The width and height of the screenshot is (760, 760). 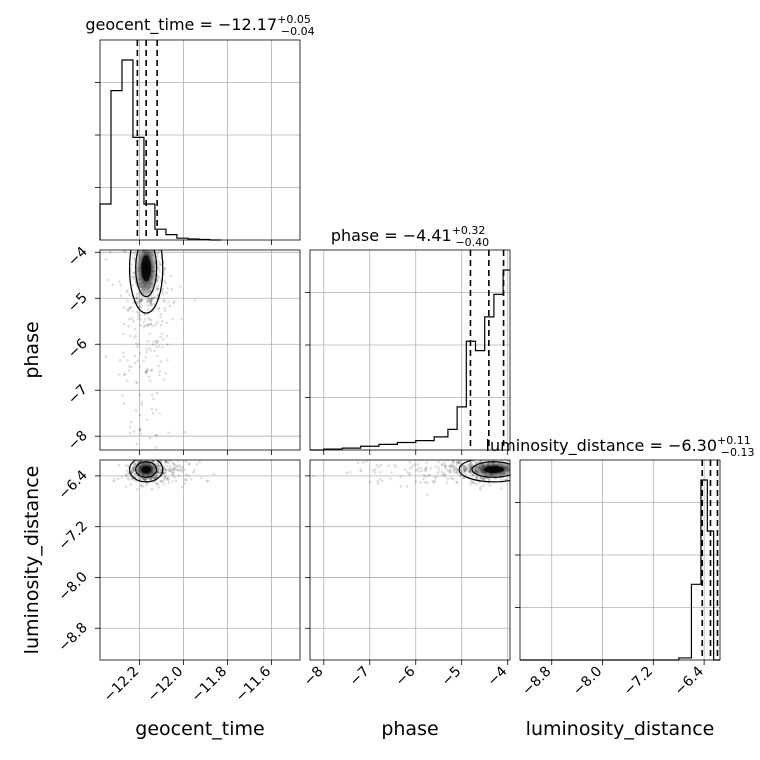 What do you see at coordinates (427, 235) in the screenshot?
I see `title-phase-median: −4.41` at bounding box center [427, 235].